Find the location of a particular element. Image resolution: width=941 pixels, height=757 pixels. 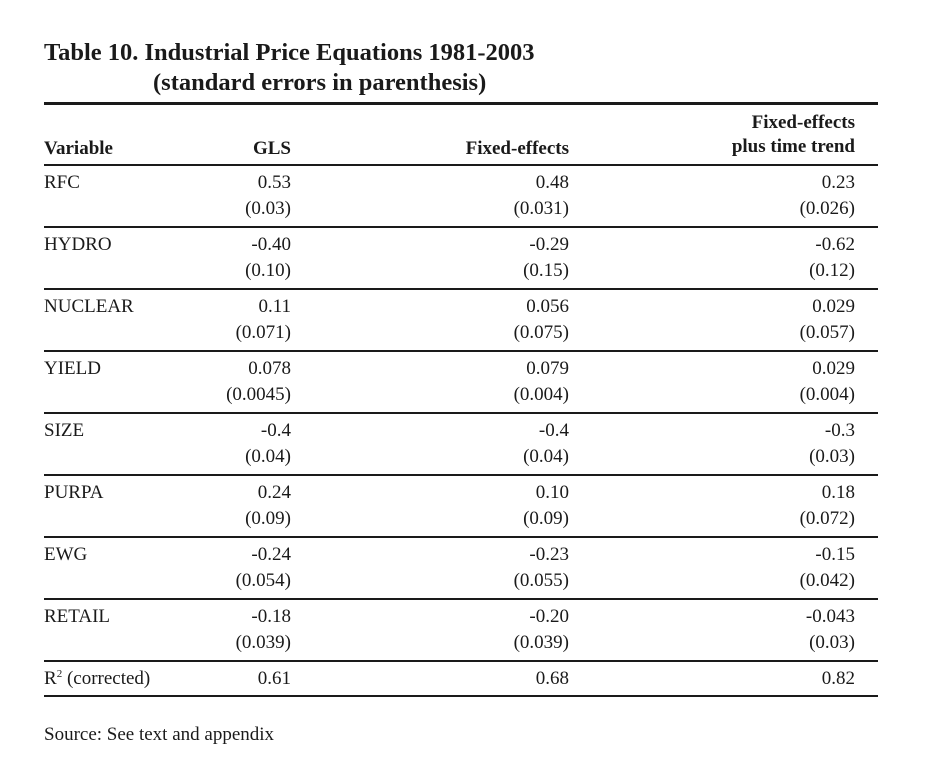

row-gls-se: (0.054) is located at coordinates (263, 580).